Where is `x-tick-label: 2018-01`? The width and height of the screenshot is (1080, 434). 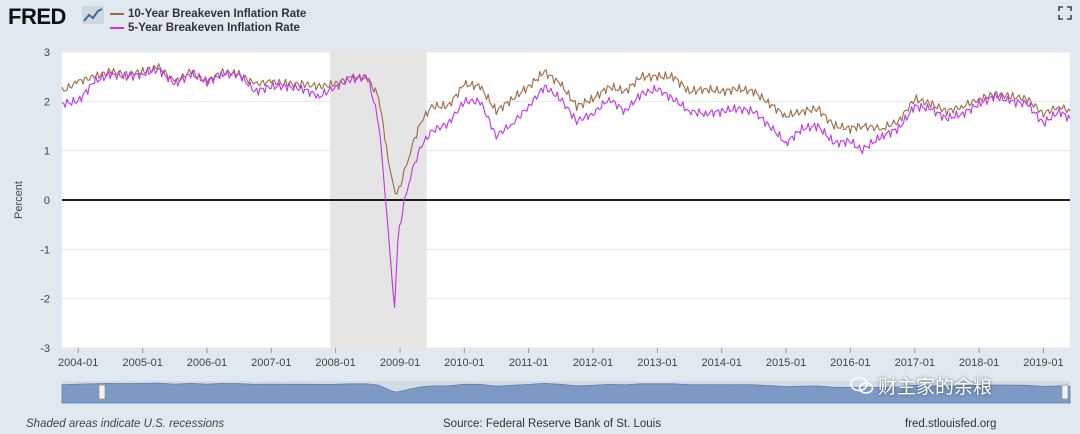 x-tick-label: 2018-01 is located at coordinates (979, 363).